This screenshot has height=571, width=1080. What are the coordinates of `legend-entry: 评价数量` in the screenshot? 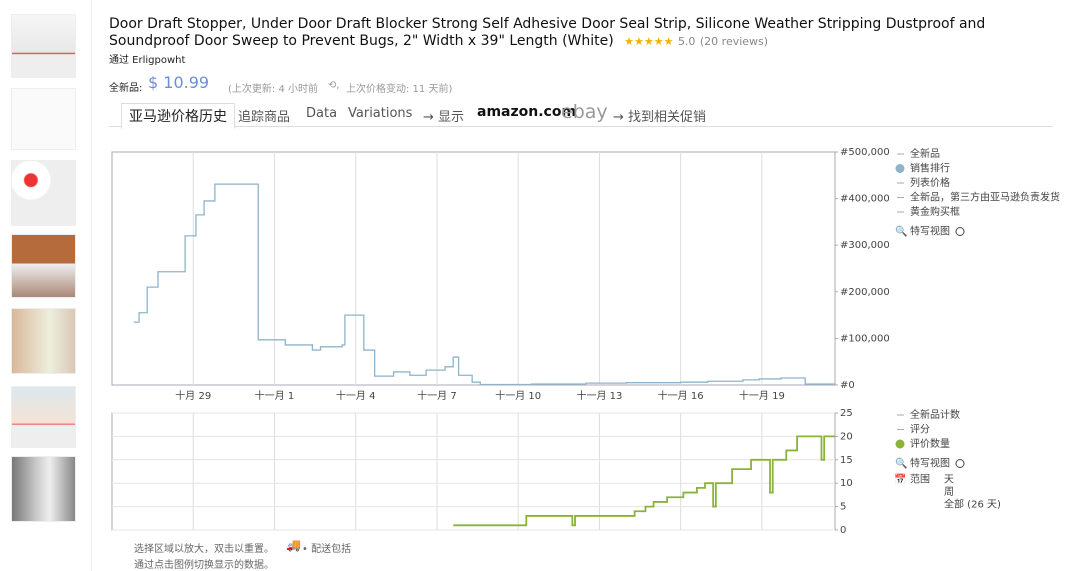 It's located at (930, 443).